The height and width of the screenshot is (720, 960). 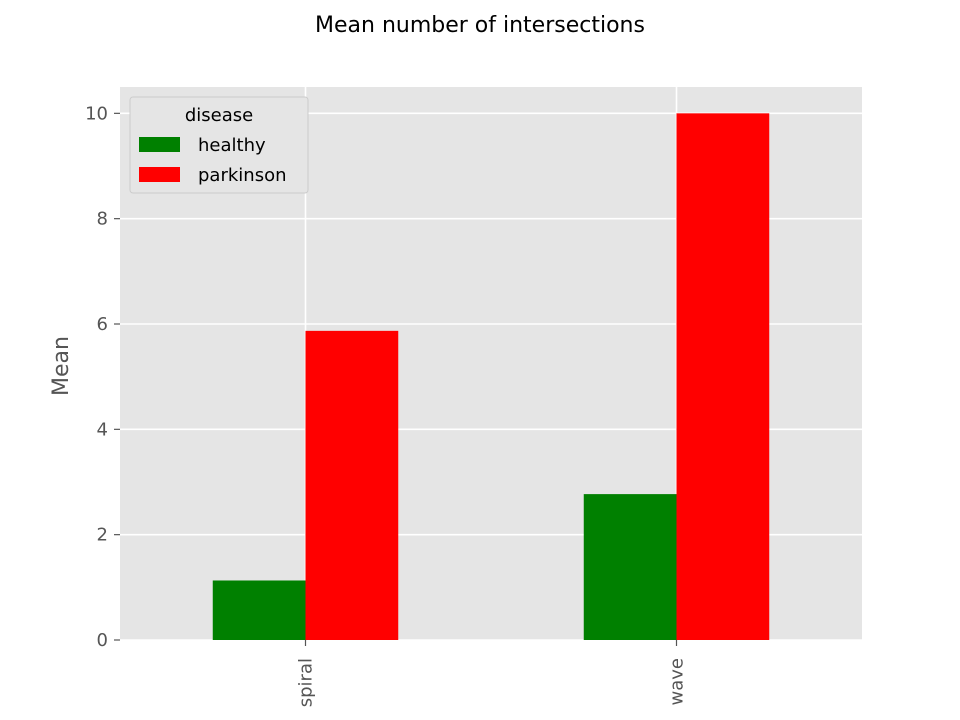 What do you see at coordinates (480, 25) in the screenshot?
I see `chart-title: Mean number of intersections` at bounding box center [480, 25].